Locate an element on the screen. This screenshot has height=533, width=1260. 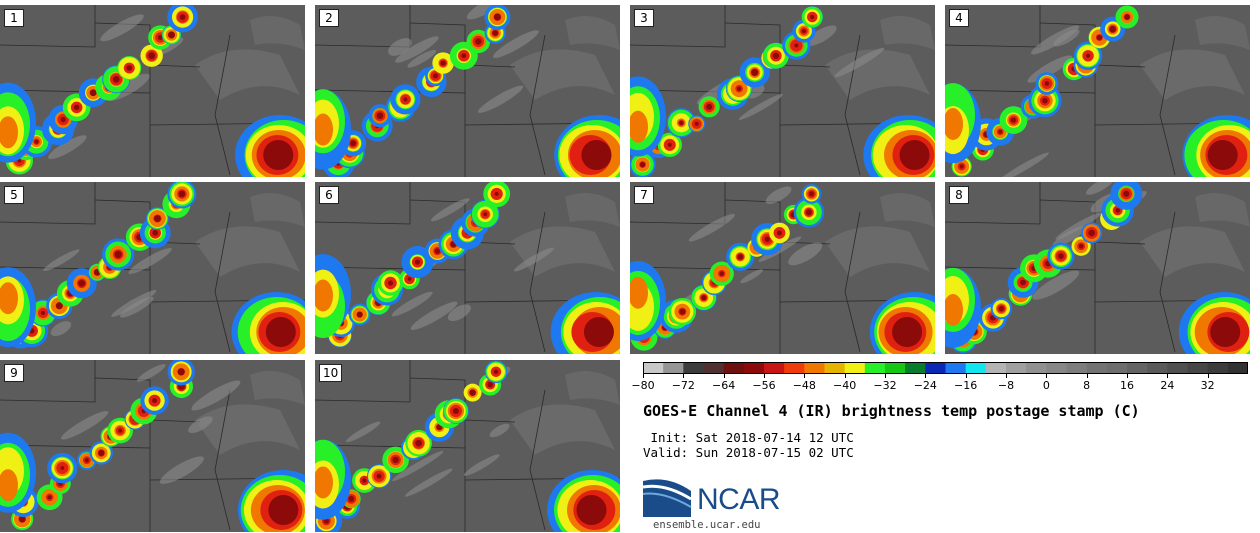
ir-panel-2: 2 is located at coordinates (467, 91).